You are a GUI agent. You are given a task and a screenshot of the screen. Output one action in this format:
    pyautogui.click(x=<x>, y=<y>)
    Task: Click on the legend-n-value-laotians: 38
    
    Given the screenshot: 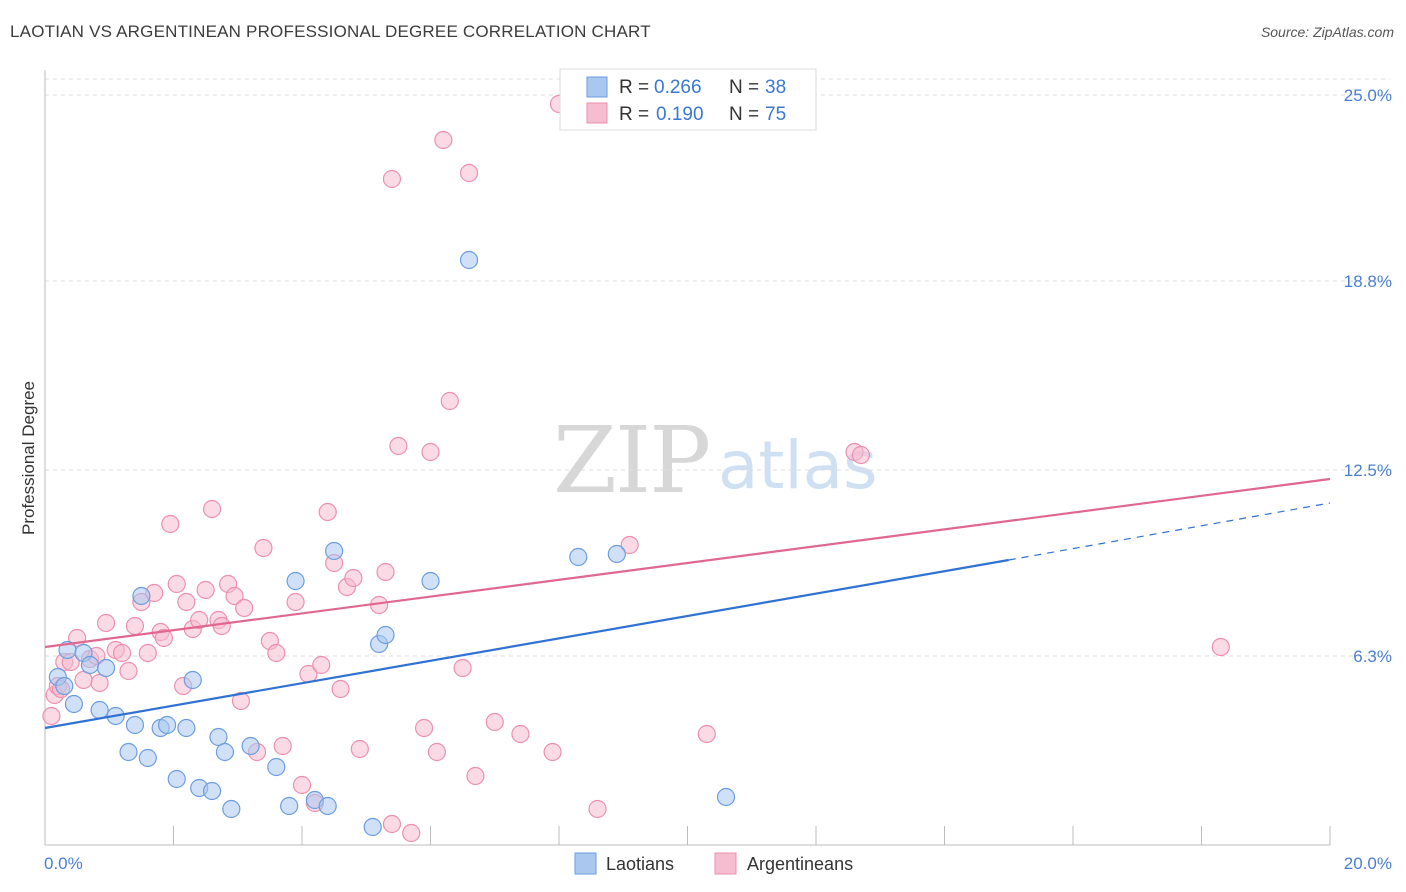 What is the action you would take?
    pyautogui.click(x=775, y=87)
    